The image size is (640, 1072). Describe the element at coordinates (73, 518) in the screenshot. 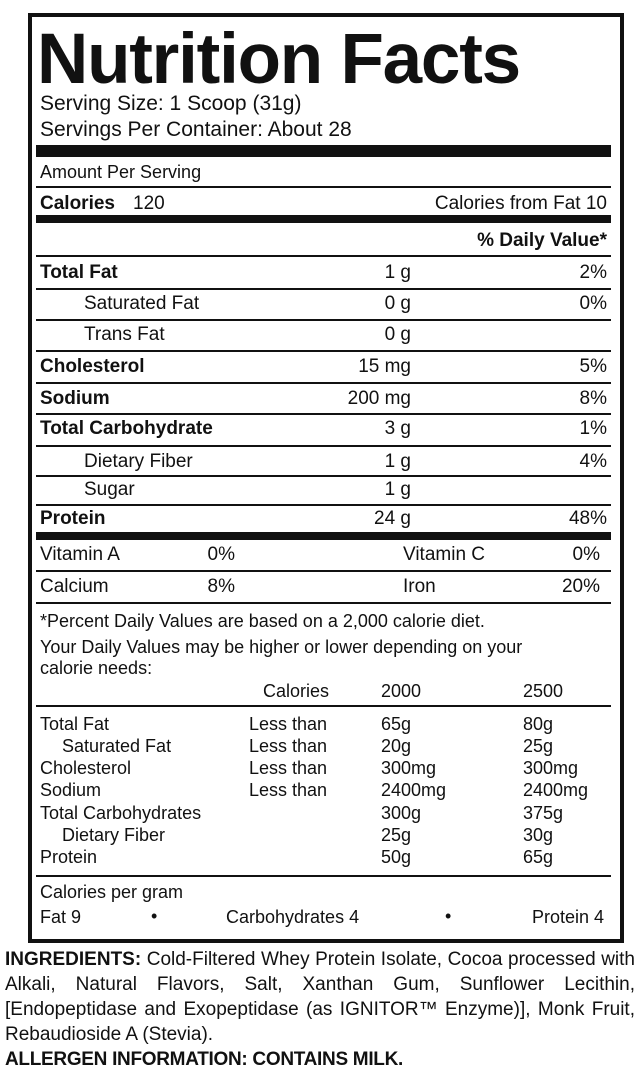

I see `nutrient-name: Protein` at that location.